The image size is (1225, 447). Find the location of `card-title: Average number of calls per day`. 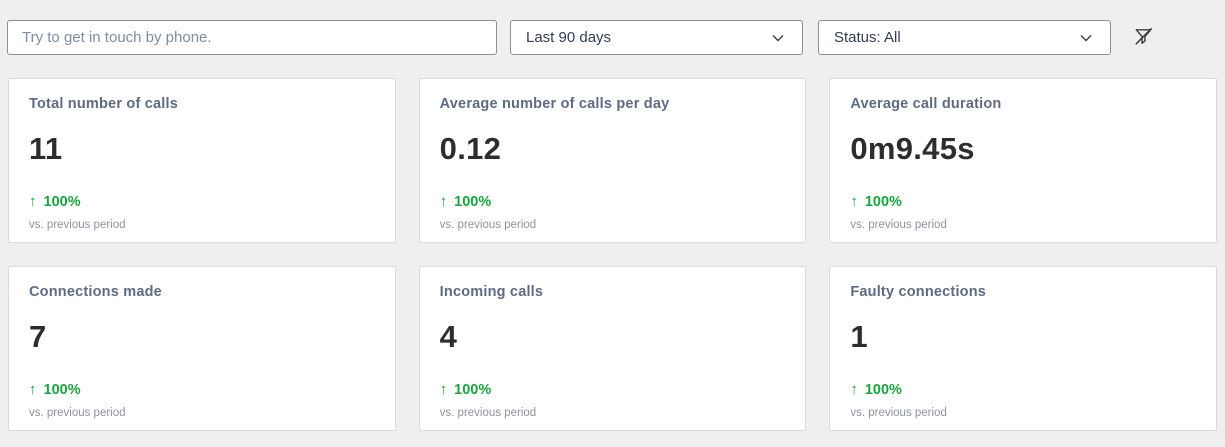

card-title: Average number of calls per day is located at coordinates (554, 104).